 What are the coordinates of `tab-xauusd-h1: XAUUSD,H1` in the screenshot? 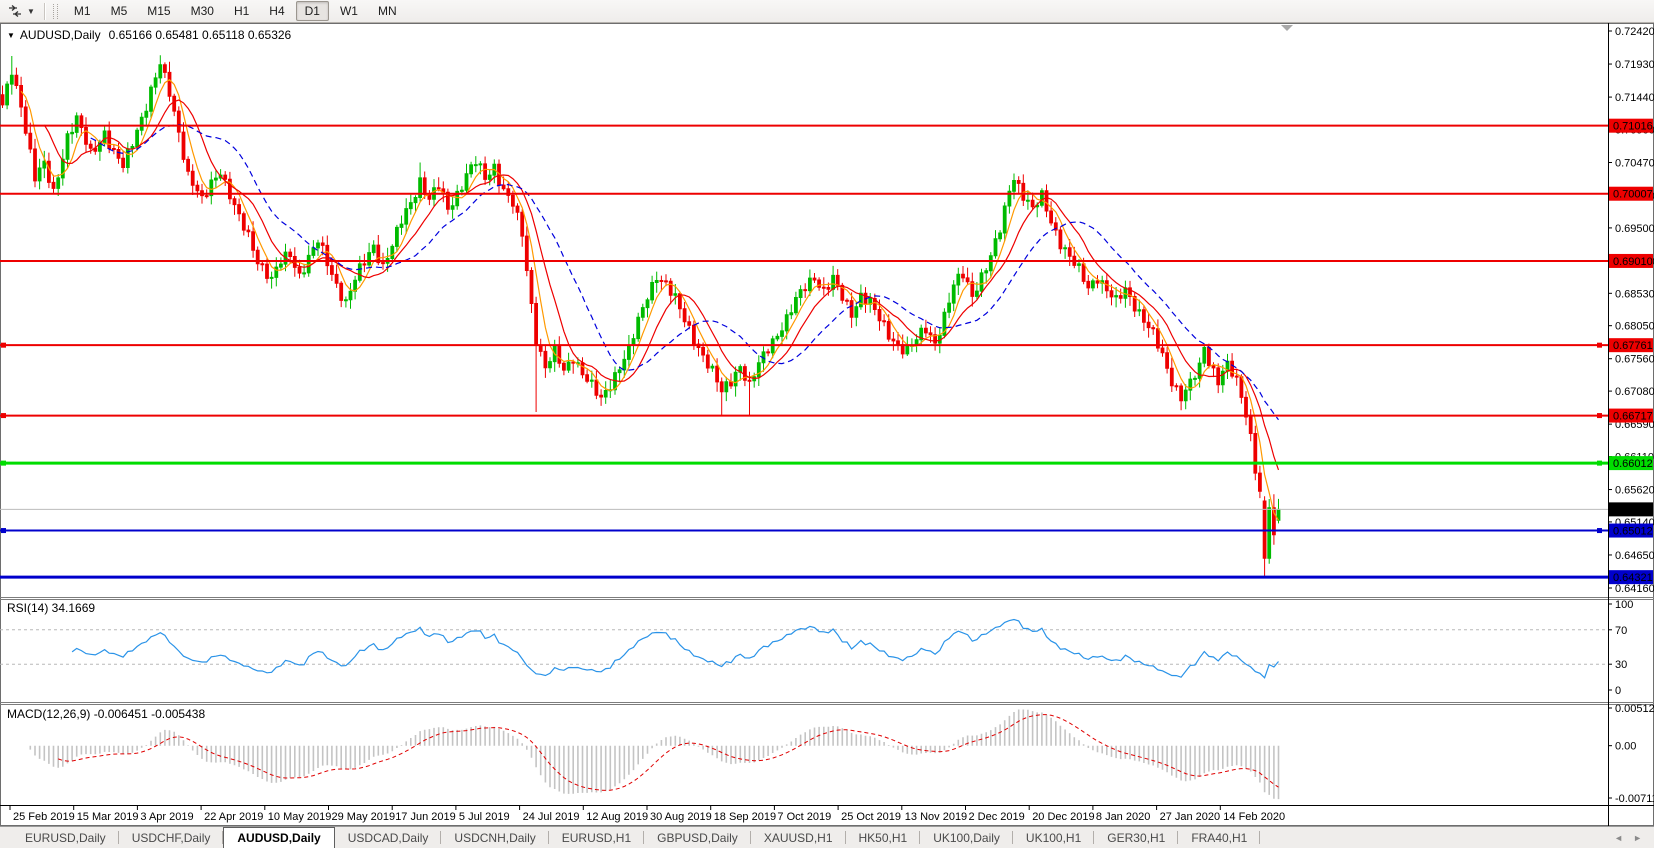 It's located at (798, 837).